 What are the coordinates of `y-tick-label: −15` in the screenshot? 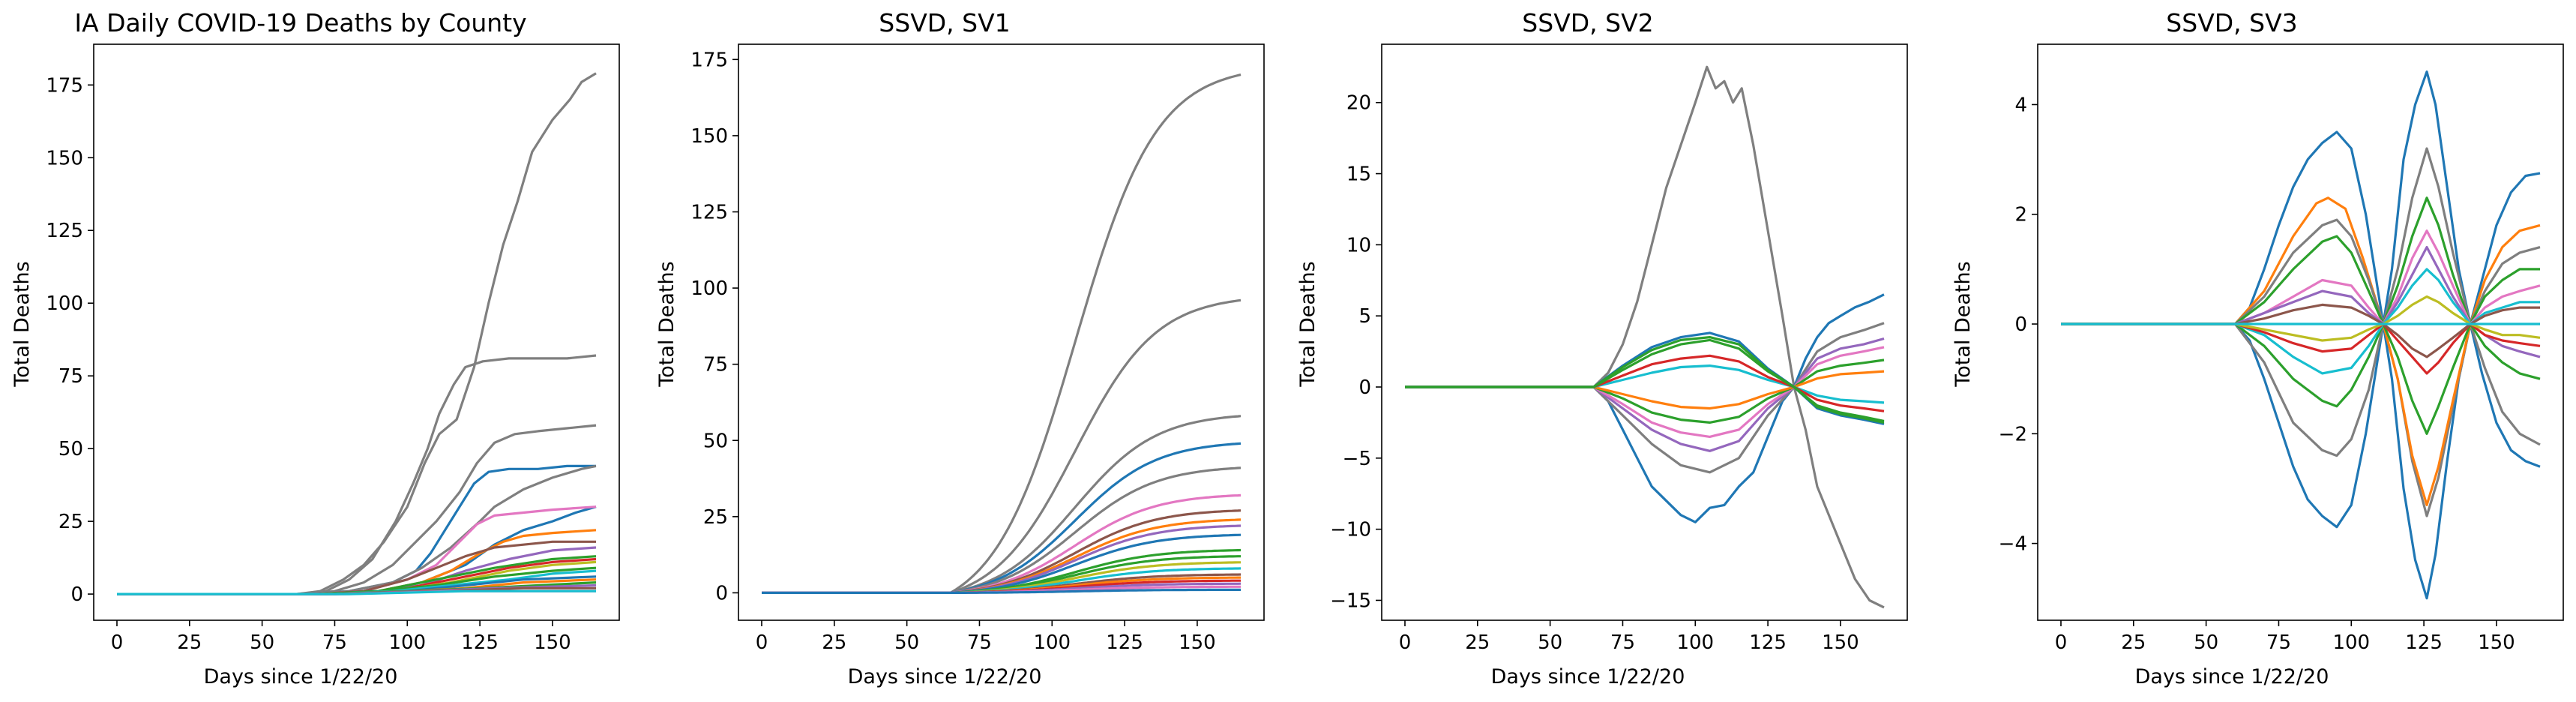 It's located at (1350, 601).